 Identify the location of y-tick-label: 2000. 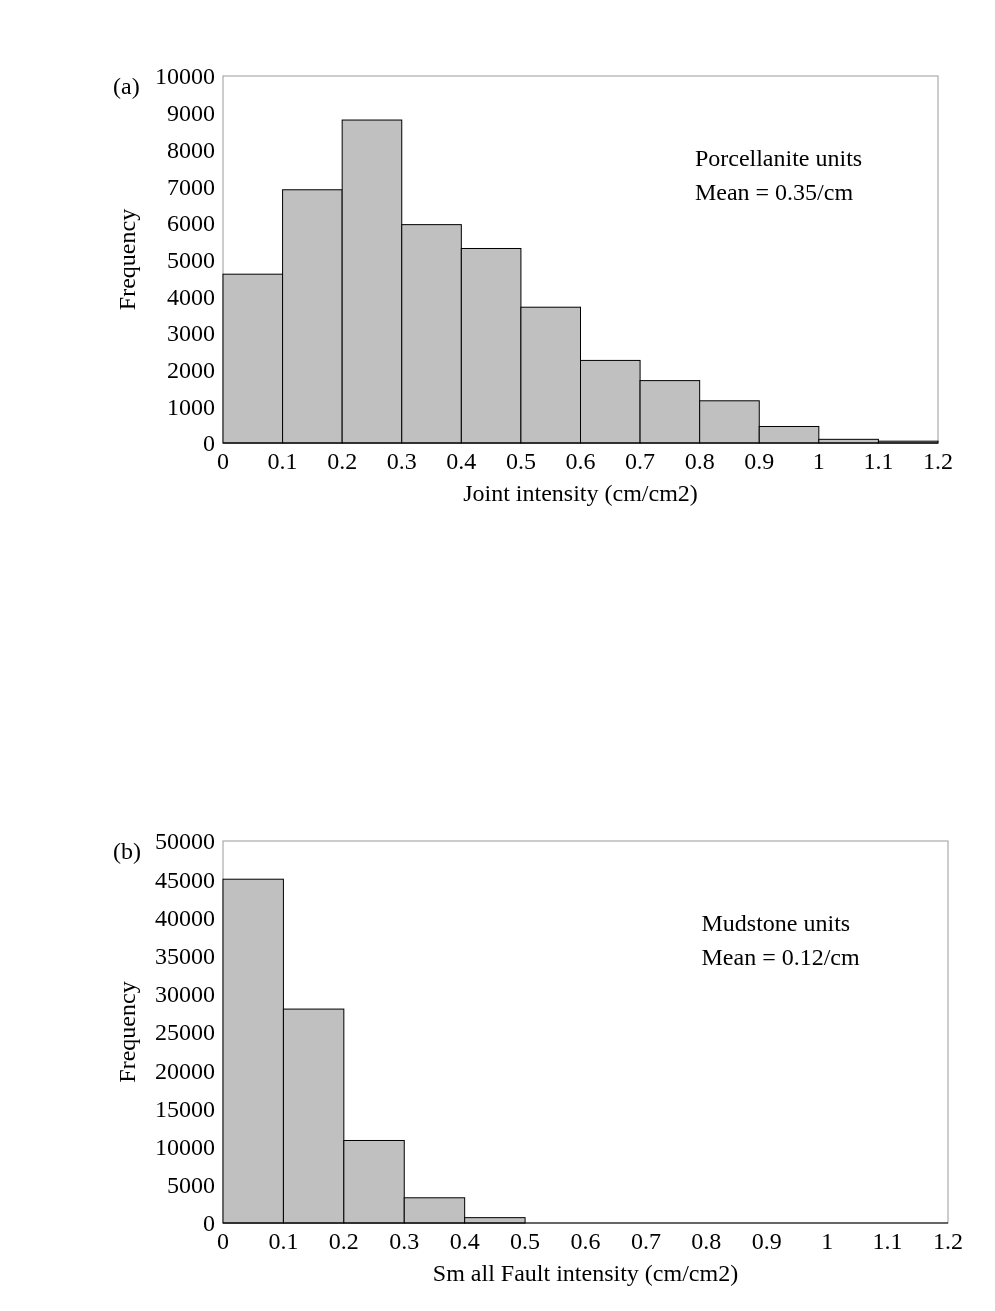
(191, 370).